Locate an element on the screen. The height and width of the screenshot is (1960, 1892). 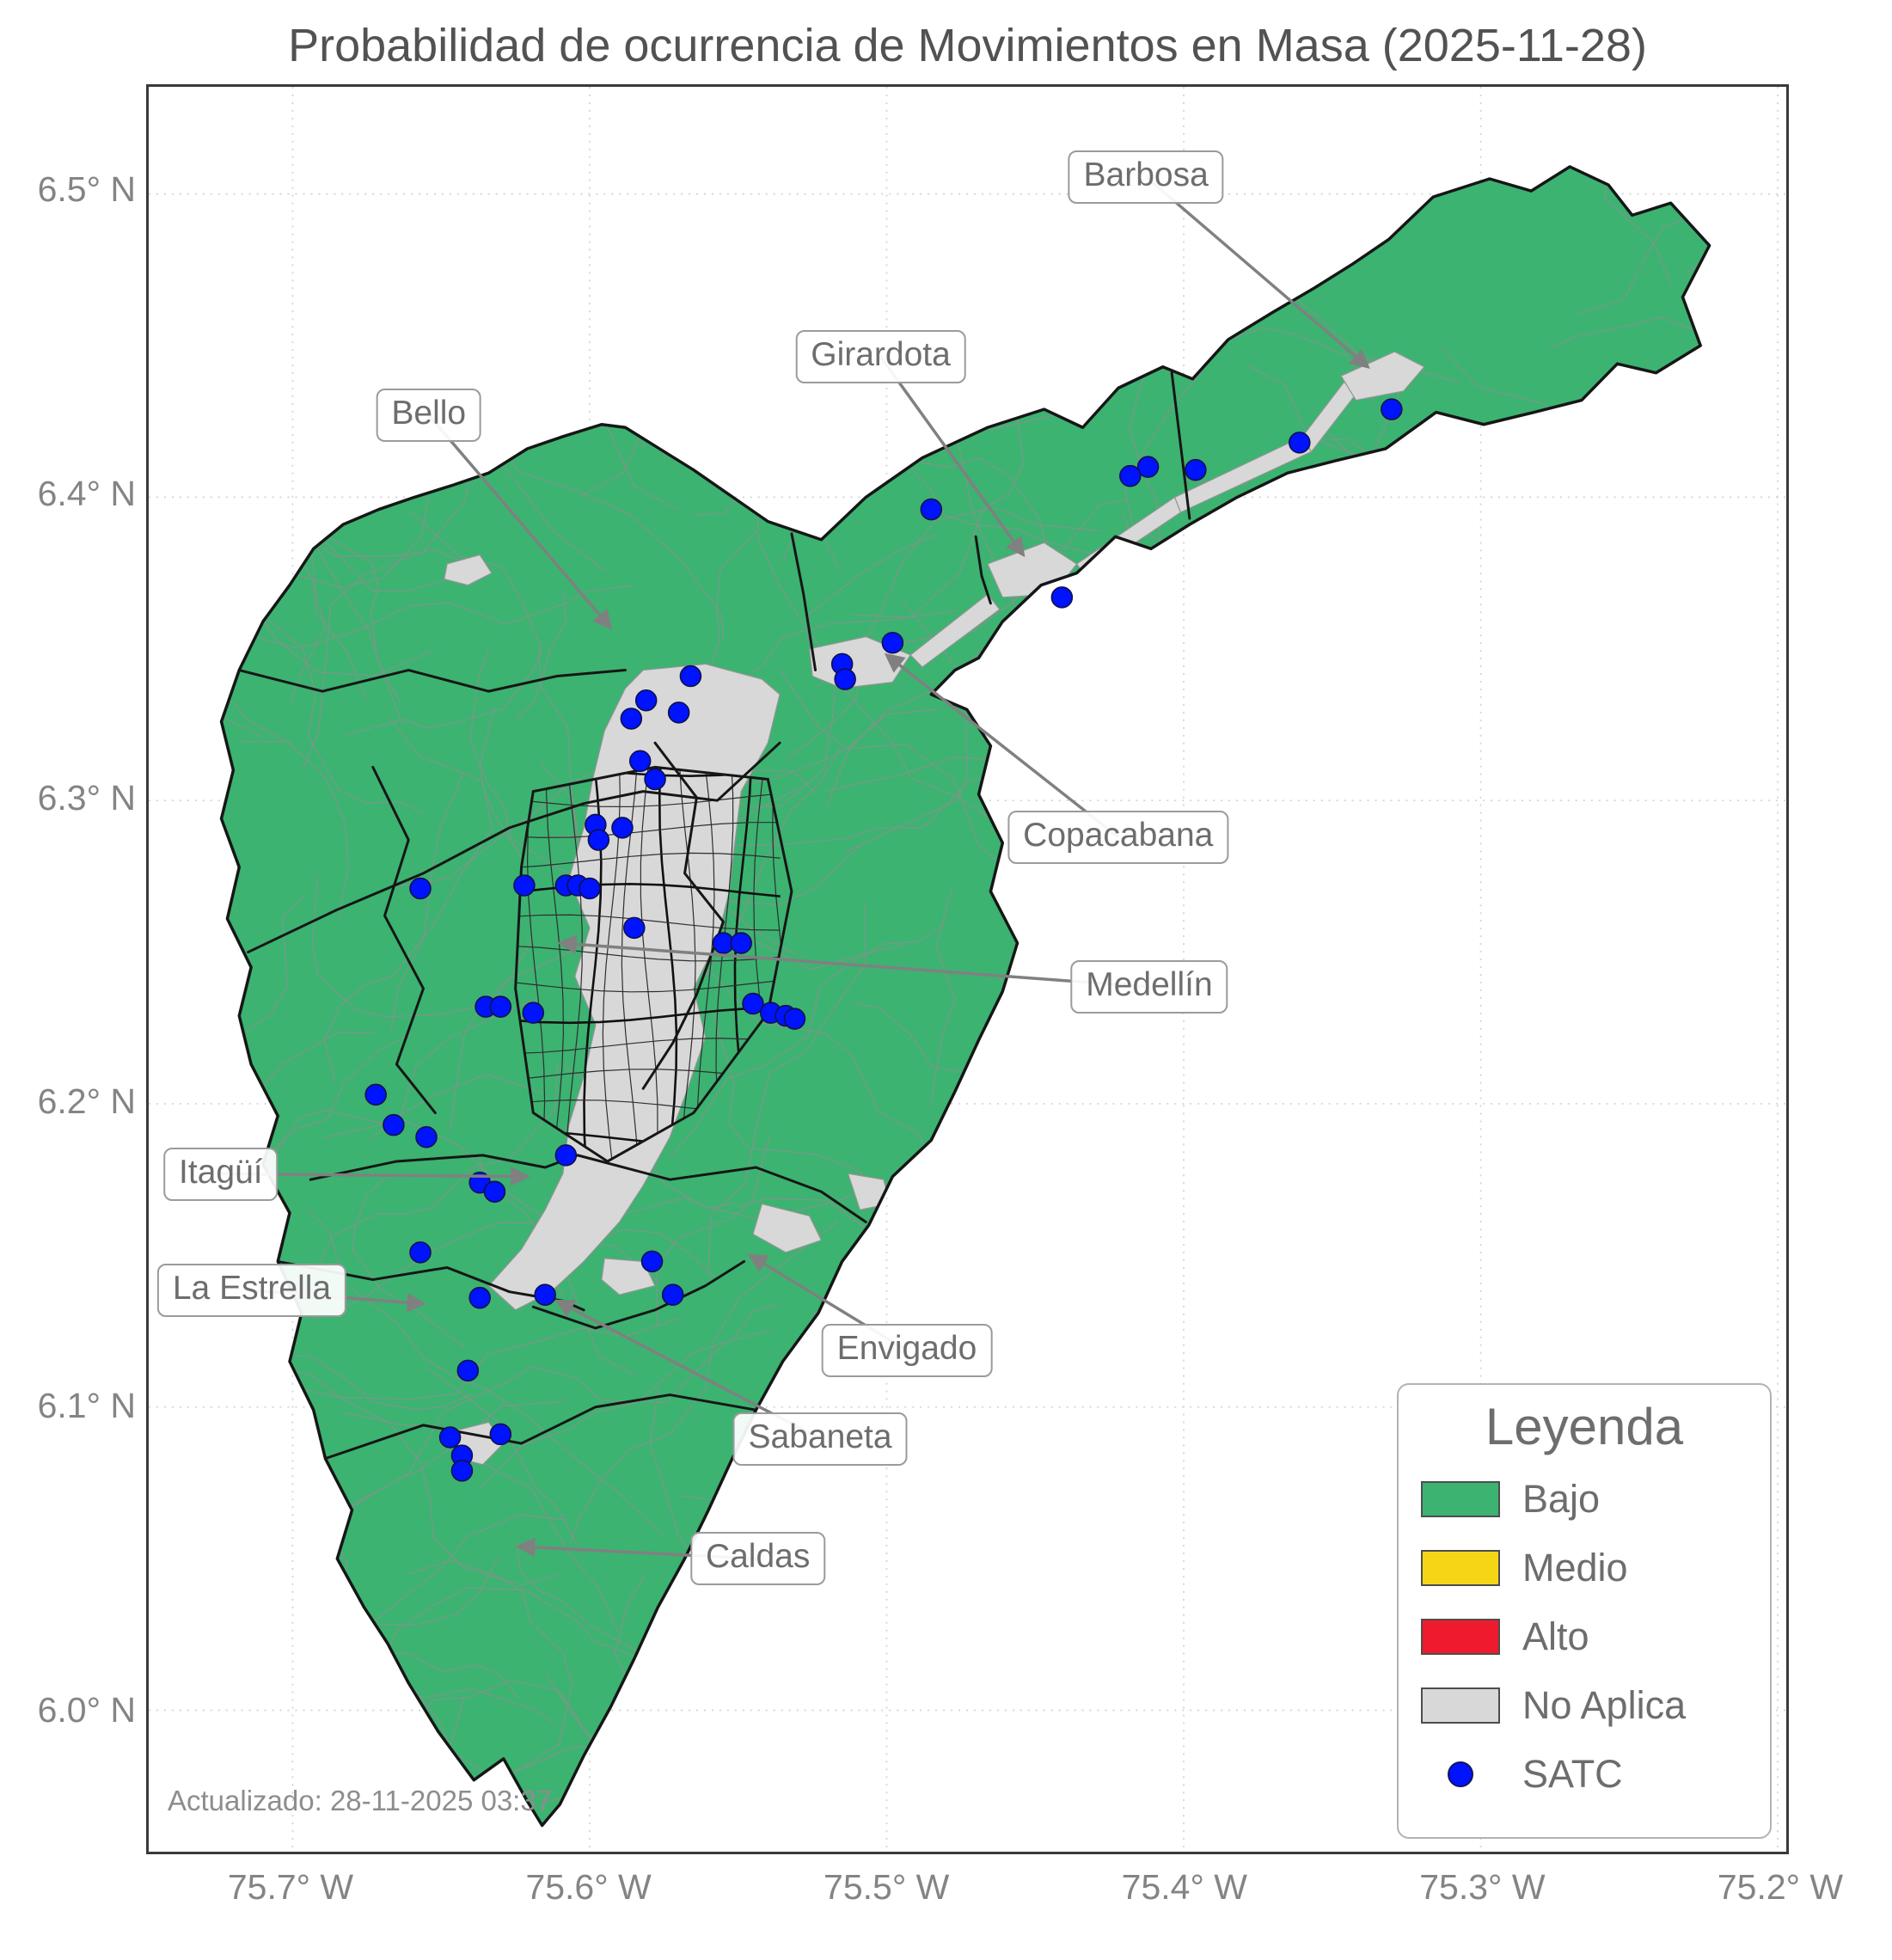
legend-item-no-aplica: No Aplica is located at coordinates (1584, 1705).